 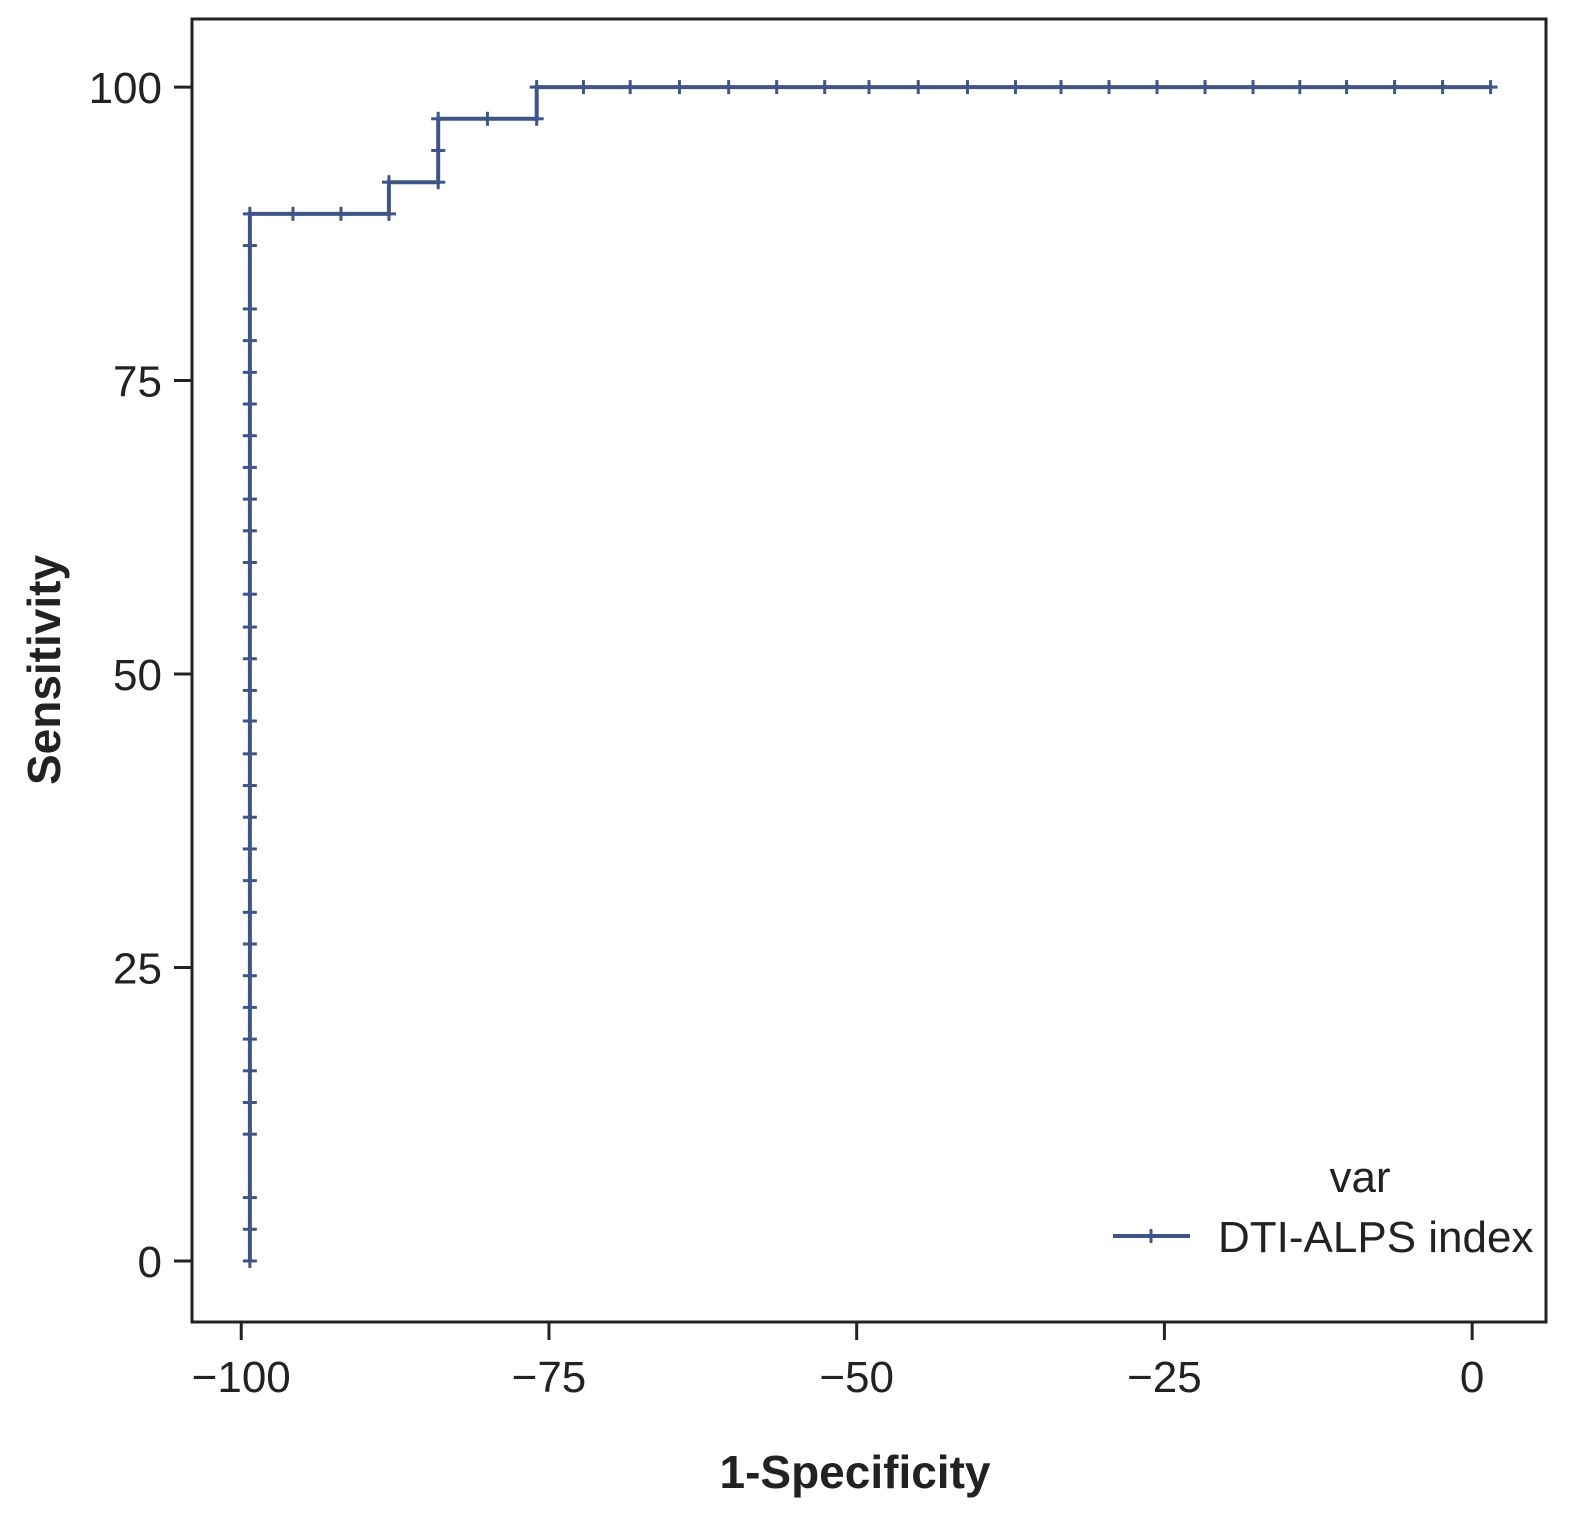 I want to click on x-tick-label: −75, so click(x=549, y=1377).